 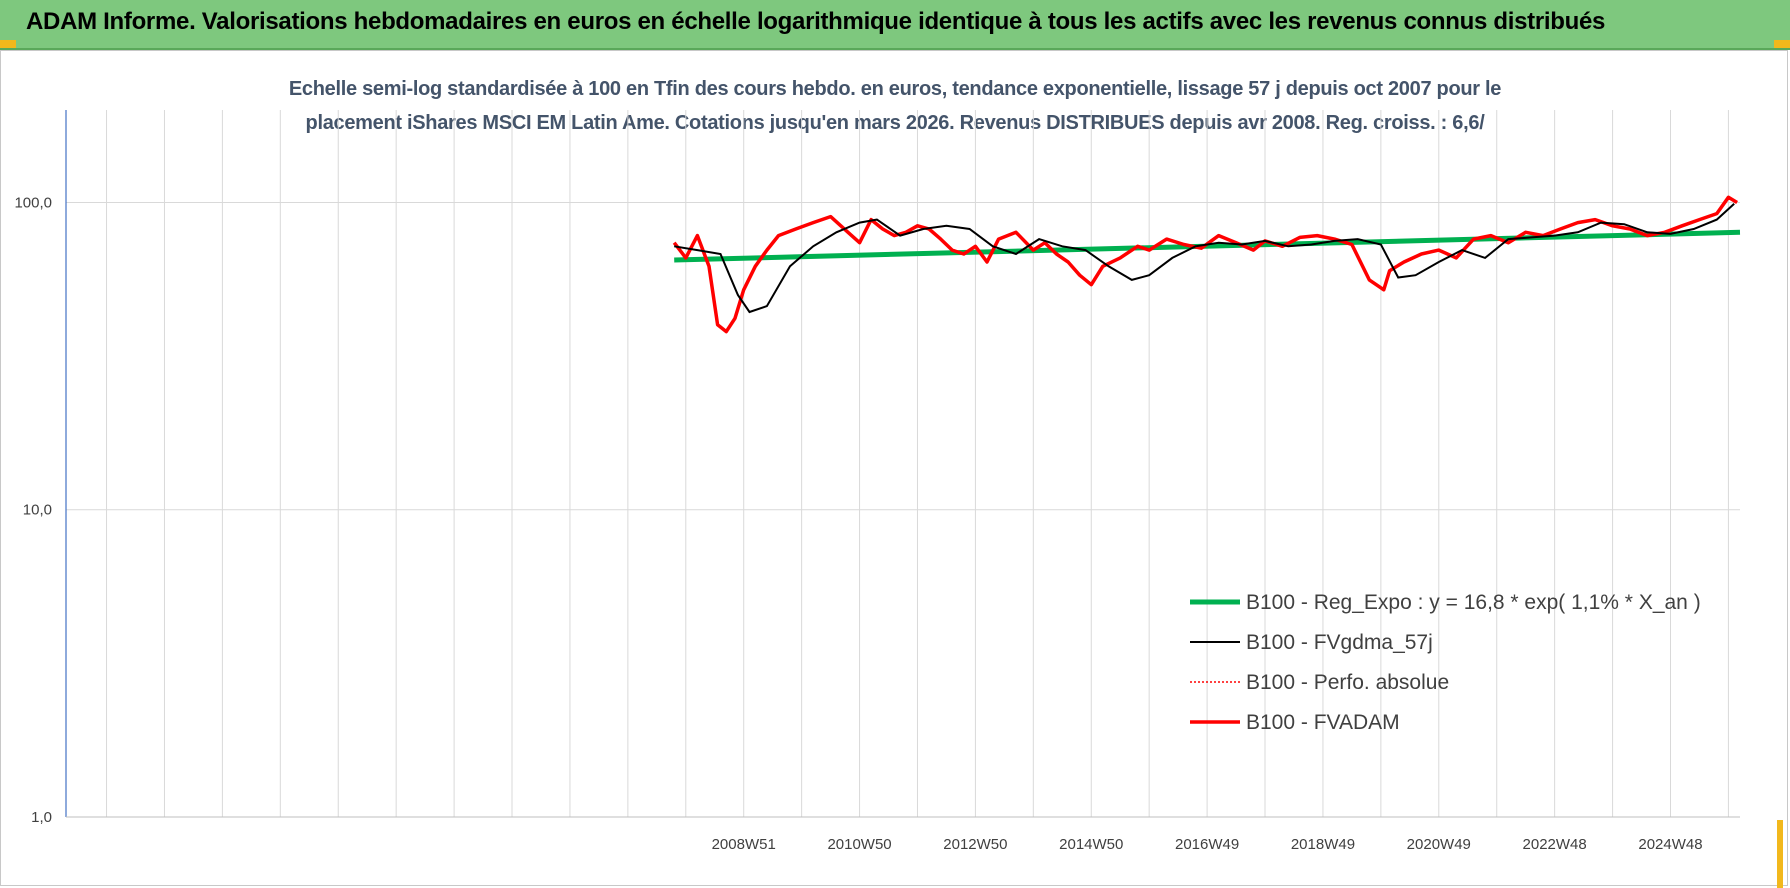 I want to click on x-tick-label: 2012W50, so click(x=975, y=844).